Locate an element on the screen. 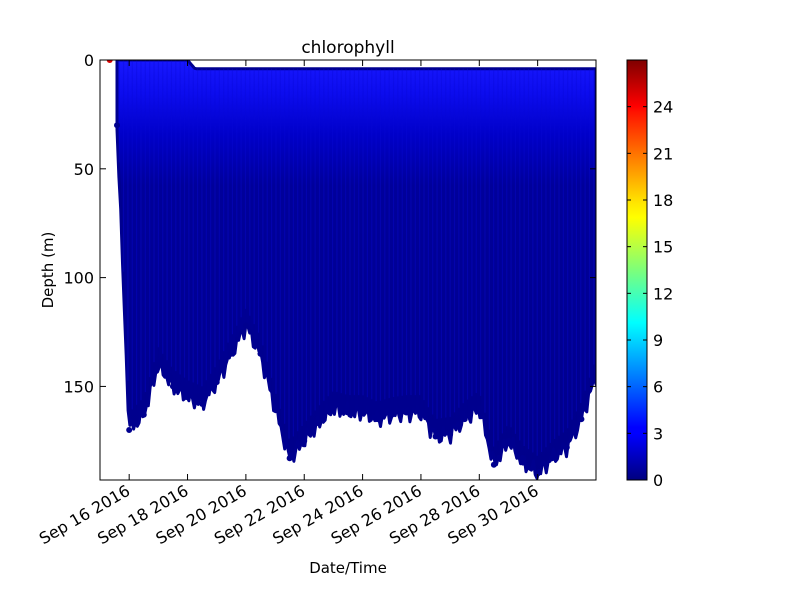  y-tick-label: 50 is located at coordinates (84, 169).